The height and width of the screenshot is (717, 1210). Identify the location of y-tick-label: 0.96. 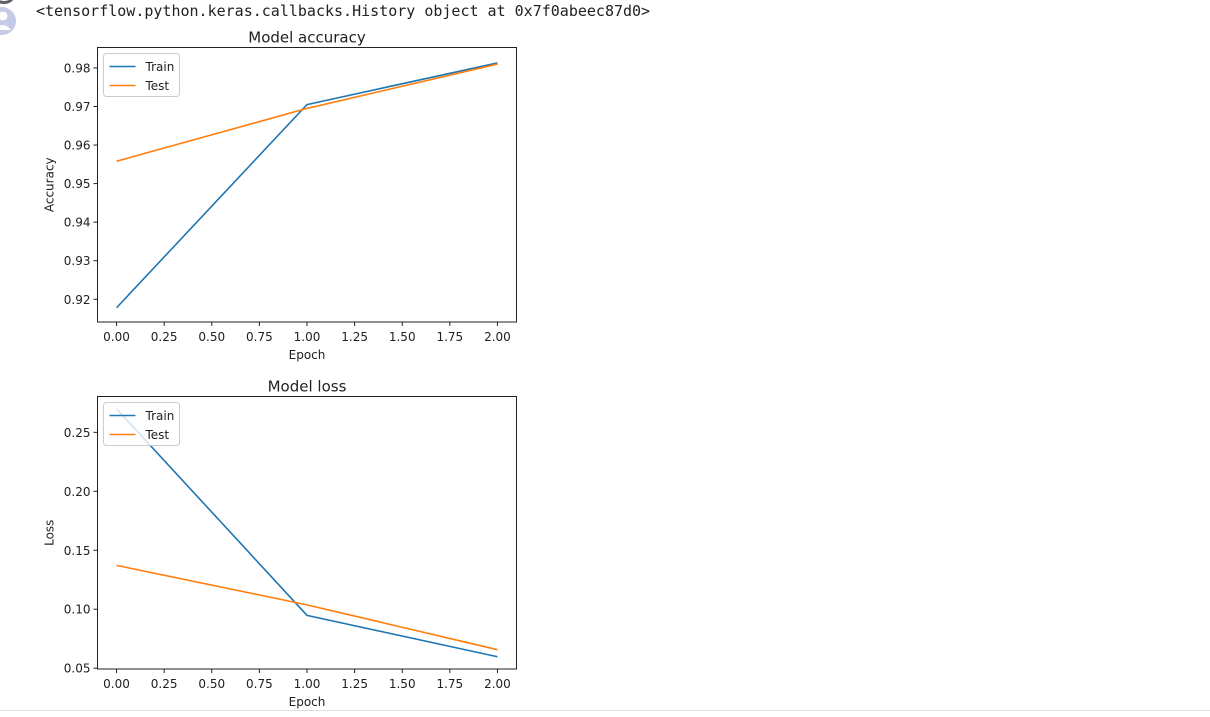
(77, 146).